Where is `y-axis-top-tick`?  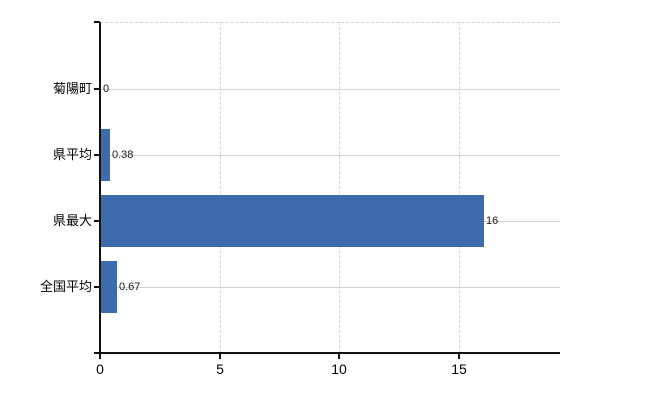
y-axis-top-tick is located at coordinates (97, 22).